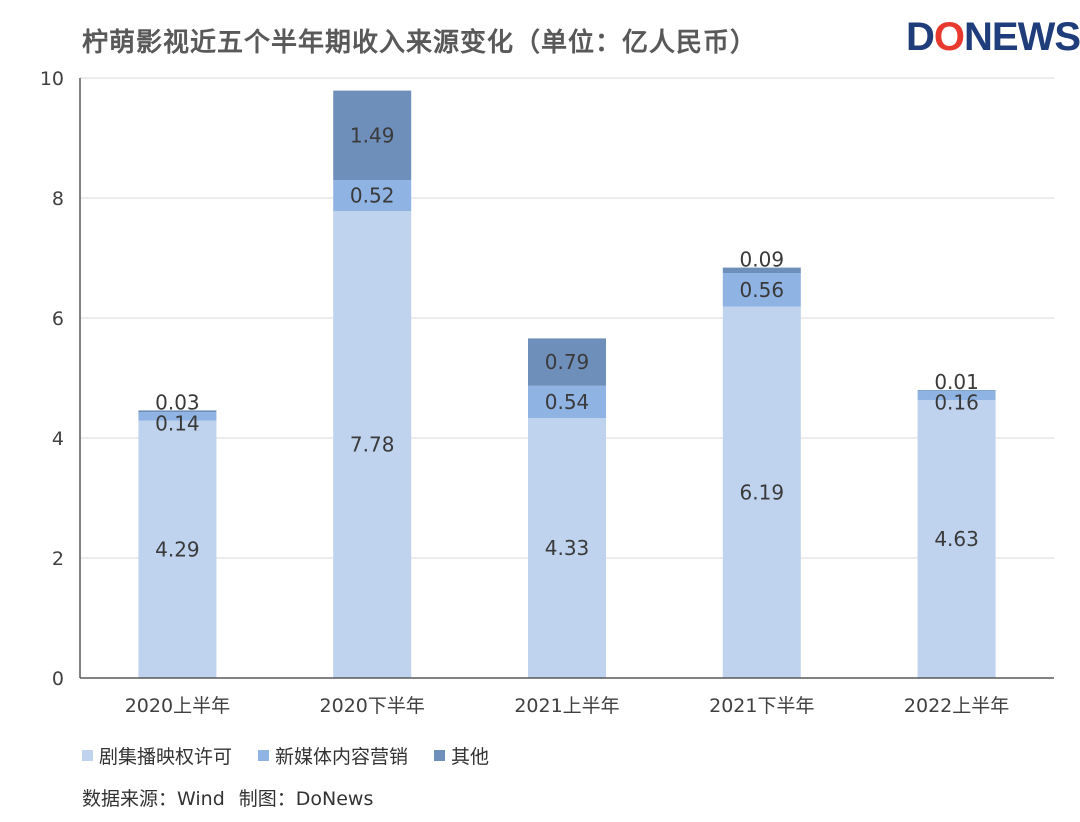  I want to click on legend-item-series-2: 新媒体内容营销, so click(333, 755).